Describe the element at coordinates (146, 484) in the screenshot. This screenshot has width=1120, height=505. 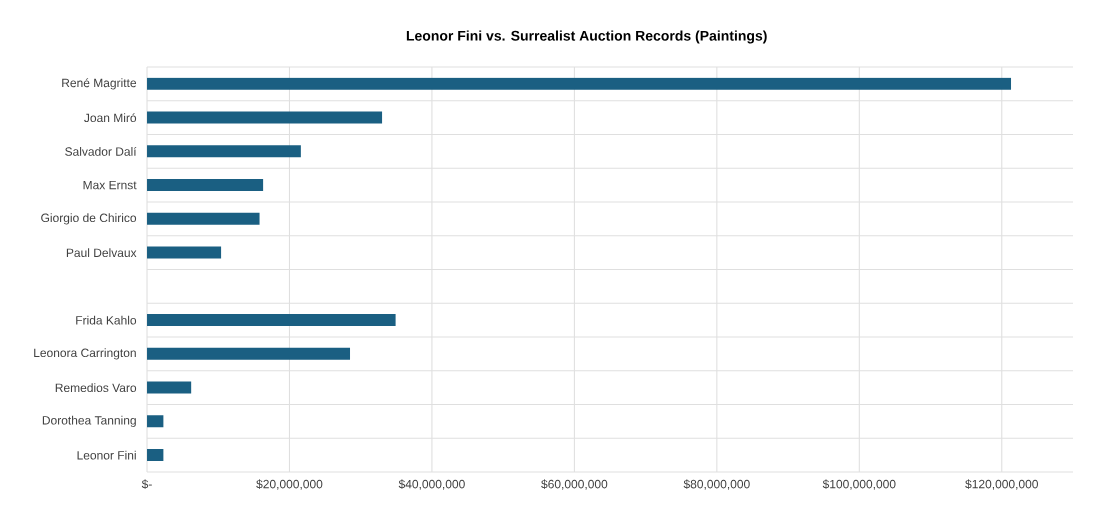
I see `x-tick-label: $-` at that location.